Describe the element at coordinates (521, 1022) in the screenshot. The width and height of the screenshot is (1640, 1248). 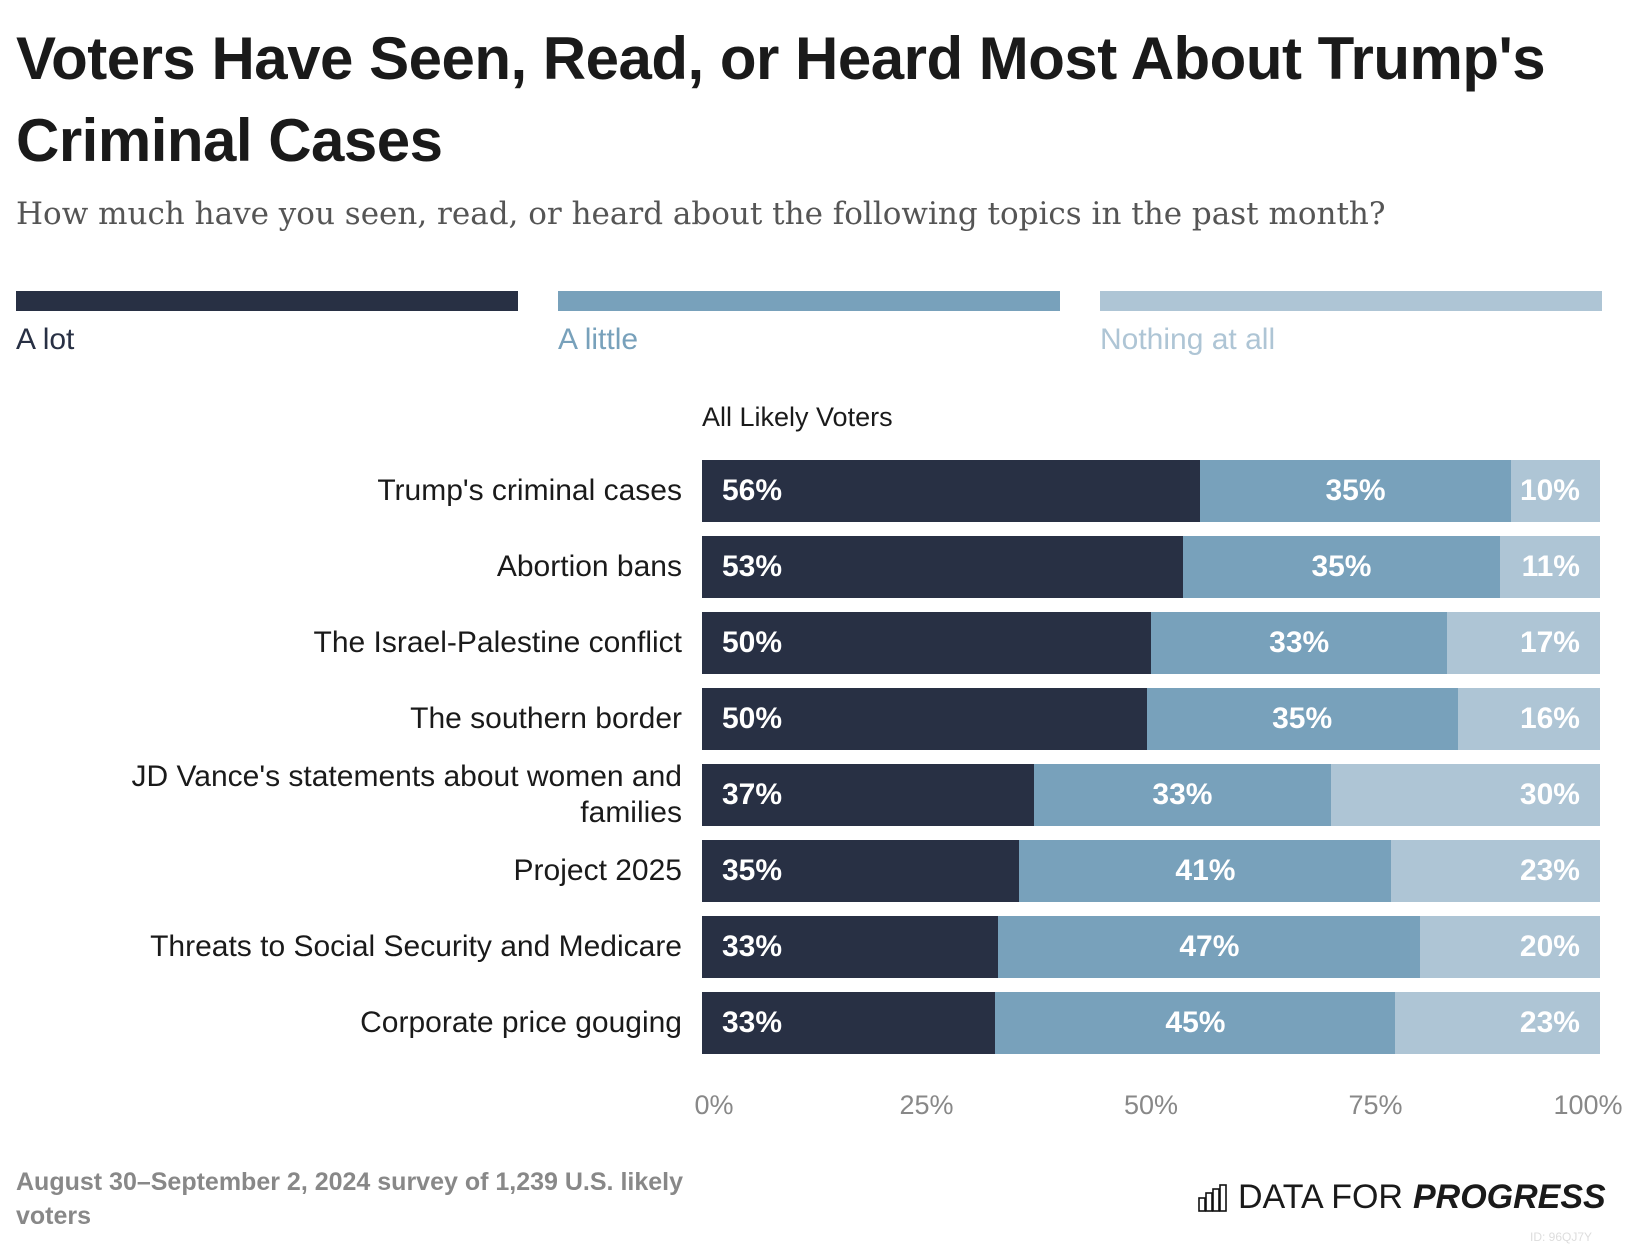
I see `category-label: Corporate price gouging` at that location.